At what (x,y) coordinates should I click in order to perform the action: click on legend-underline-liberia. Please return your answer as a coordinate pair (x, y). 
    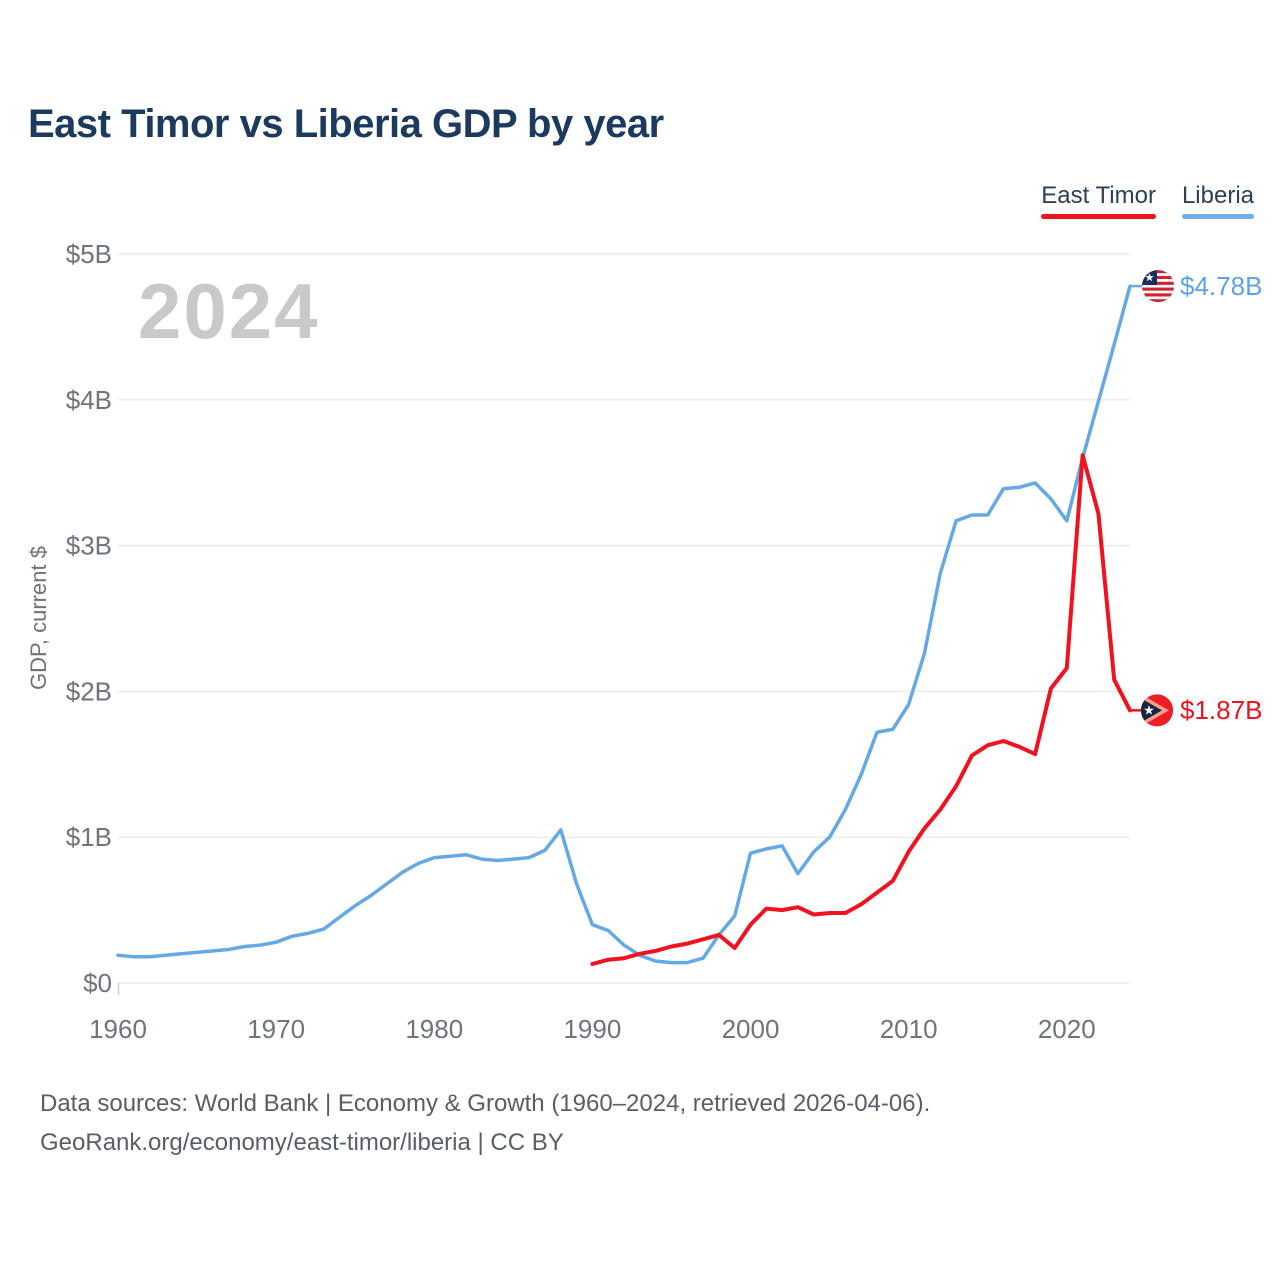
    Looking at the image, I should click on (1217, 216).